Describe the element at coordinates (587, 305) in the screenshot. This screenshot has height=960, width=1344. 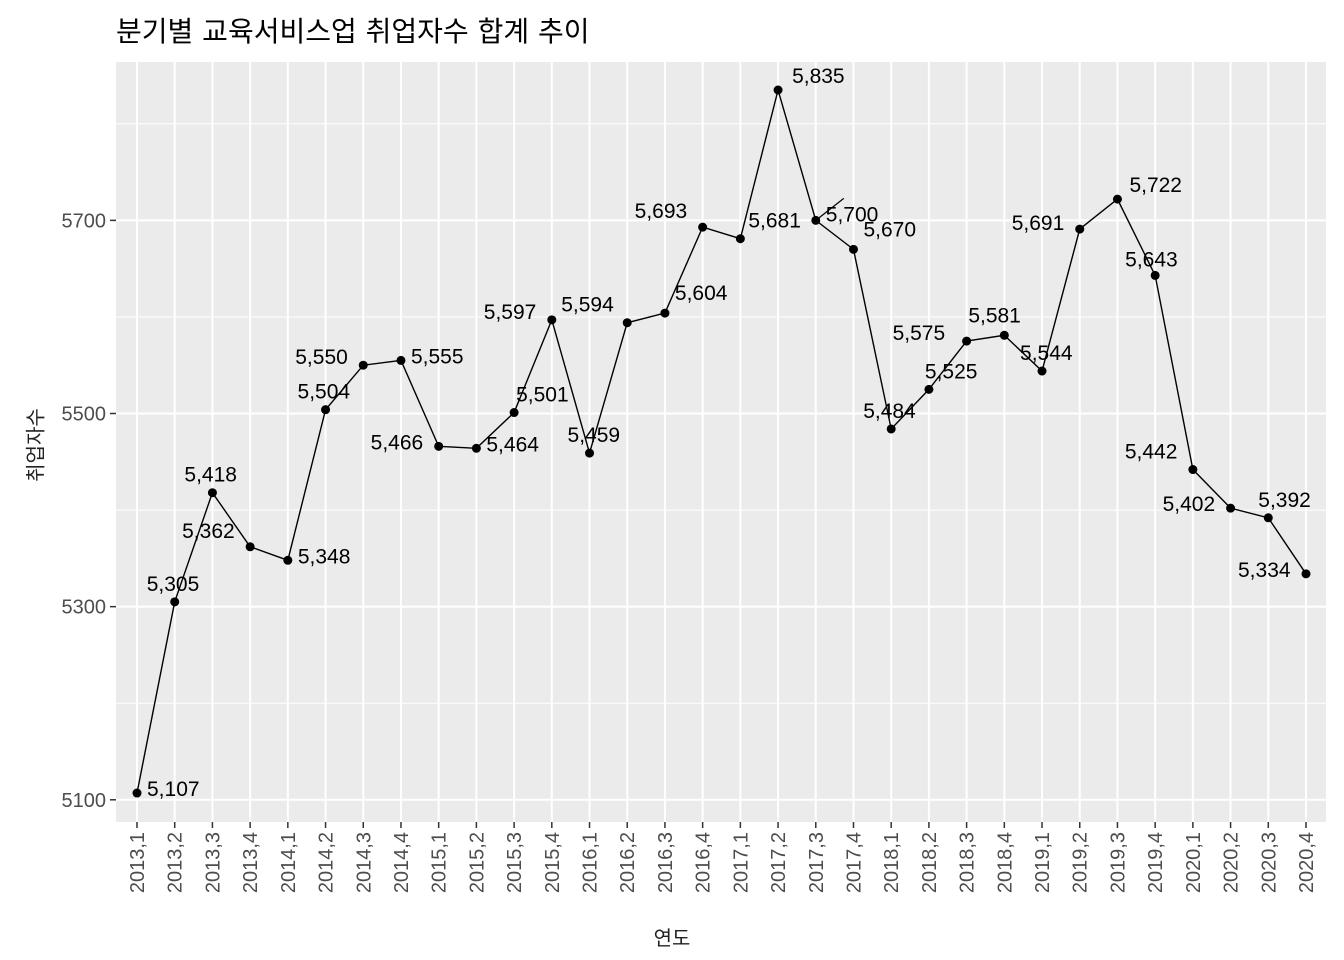
I see `data-label: 5,594` at that location.